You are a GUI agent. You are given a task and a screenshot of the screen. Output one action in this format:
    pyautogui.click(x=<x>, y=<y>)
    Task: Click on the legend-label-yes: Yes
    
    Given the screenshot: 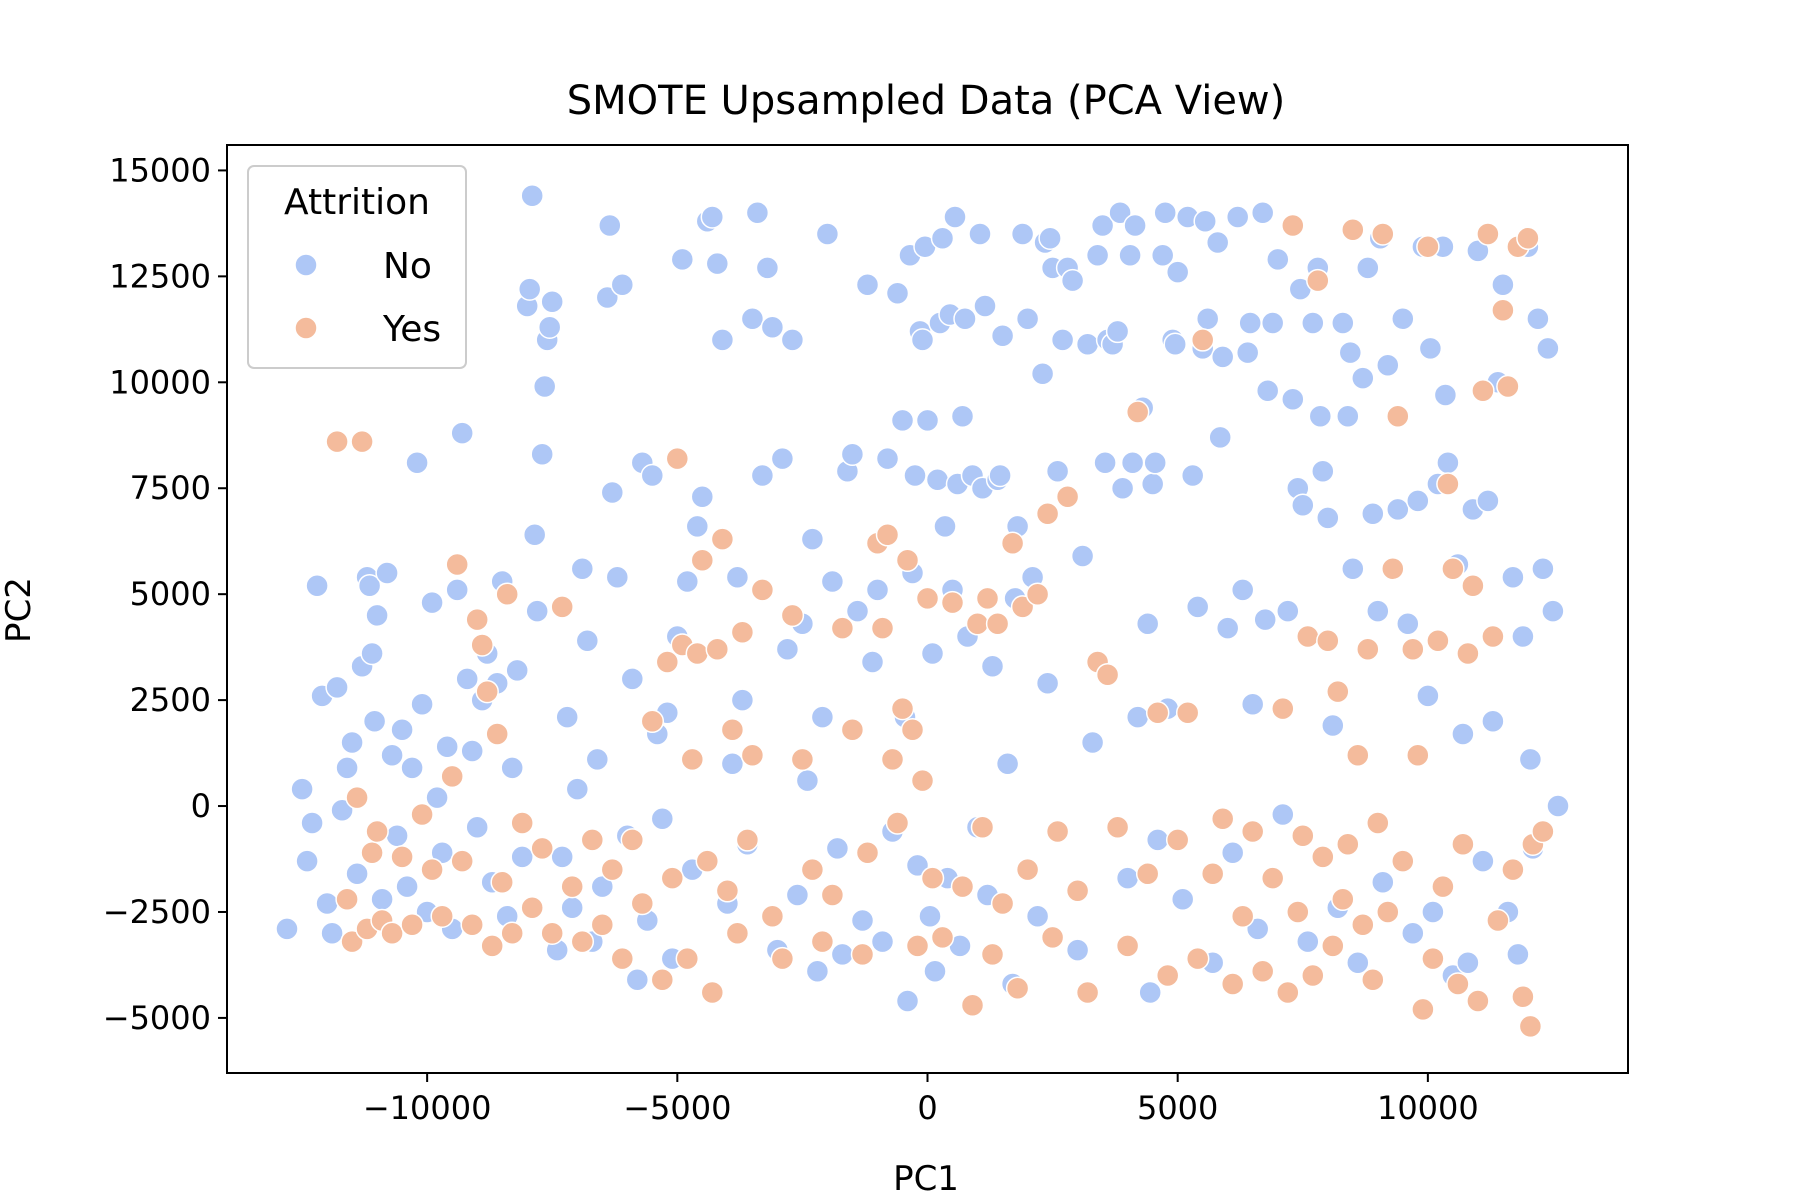 What is the action you would take?
    pyautogui.click(x=411, y=329)
    